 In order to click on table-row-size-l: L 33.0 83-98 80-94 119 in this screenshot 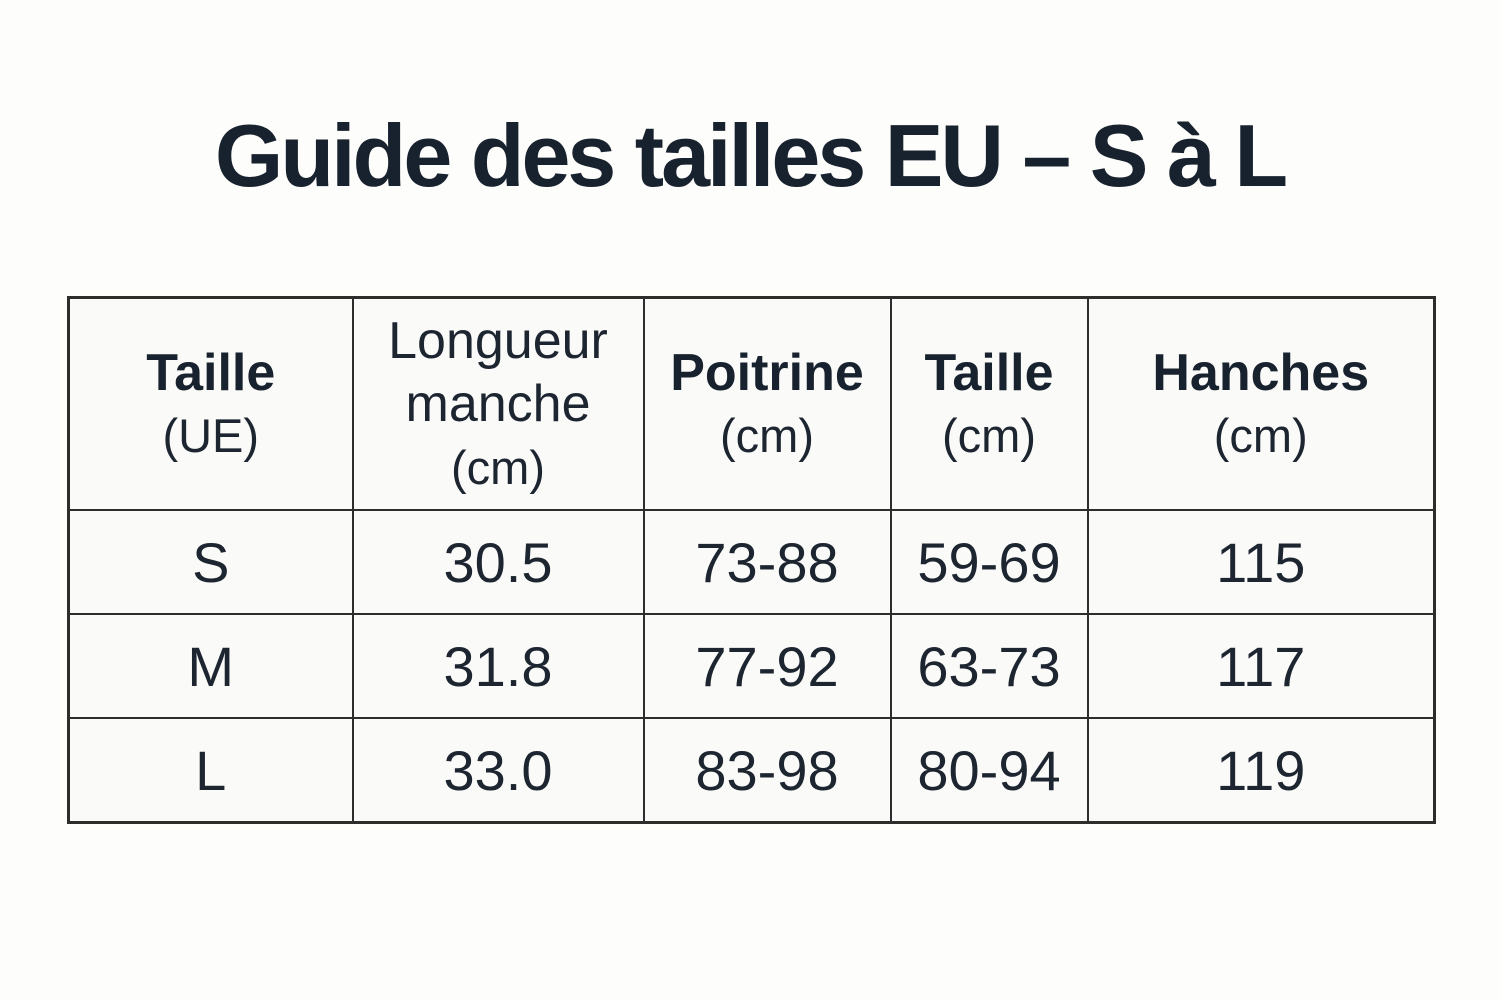, I will do `click(751, 770)`.